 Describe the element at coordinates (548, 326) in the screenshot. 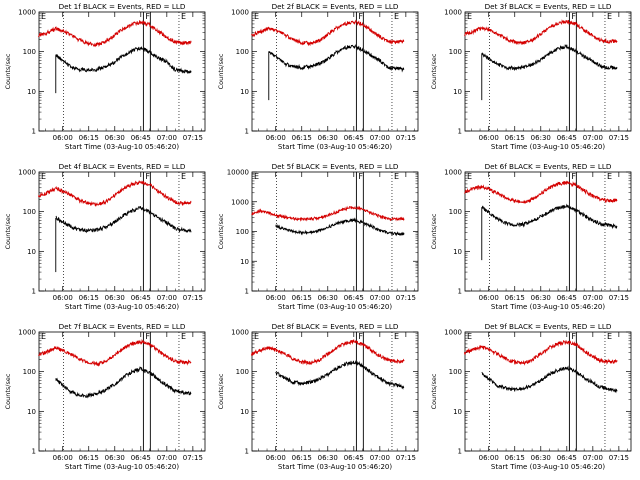

I see `chart-title: Det 9f BLACK = Events, RED = LLD` at that location.